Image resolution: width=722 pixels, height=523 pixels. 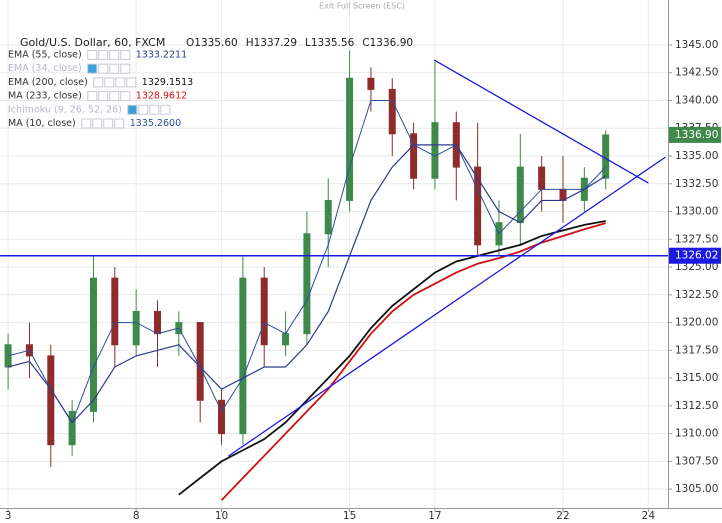 I want to click on last-price-label: 1336.90, so click(x=696, y=135).